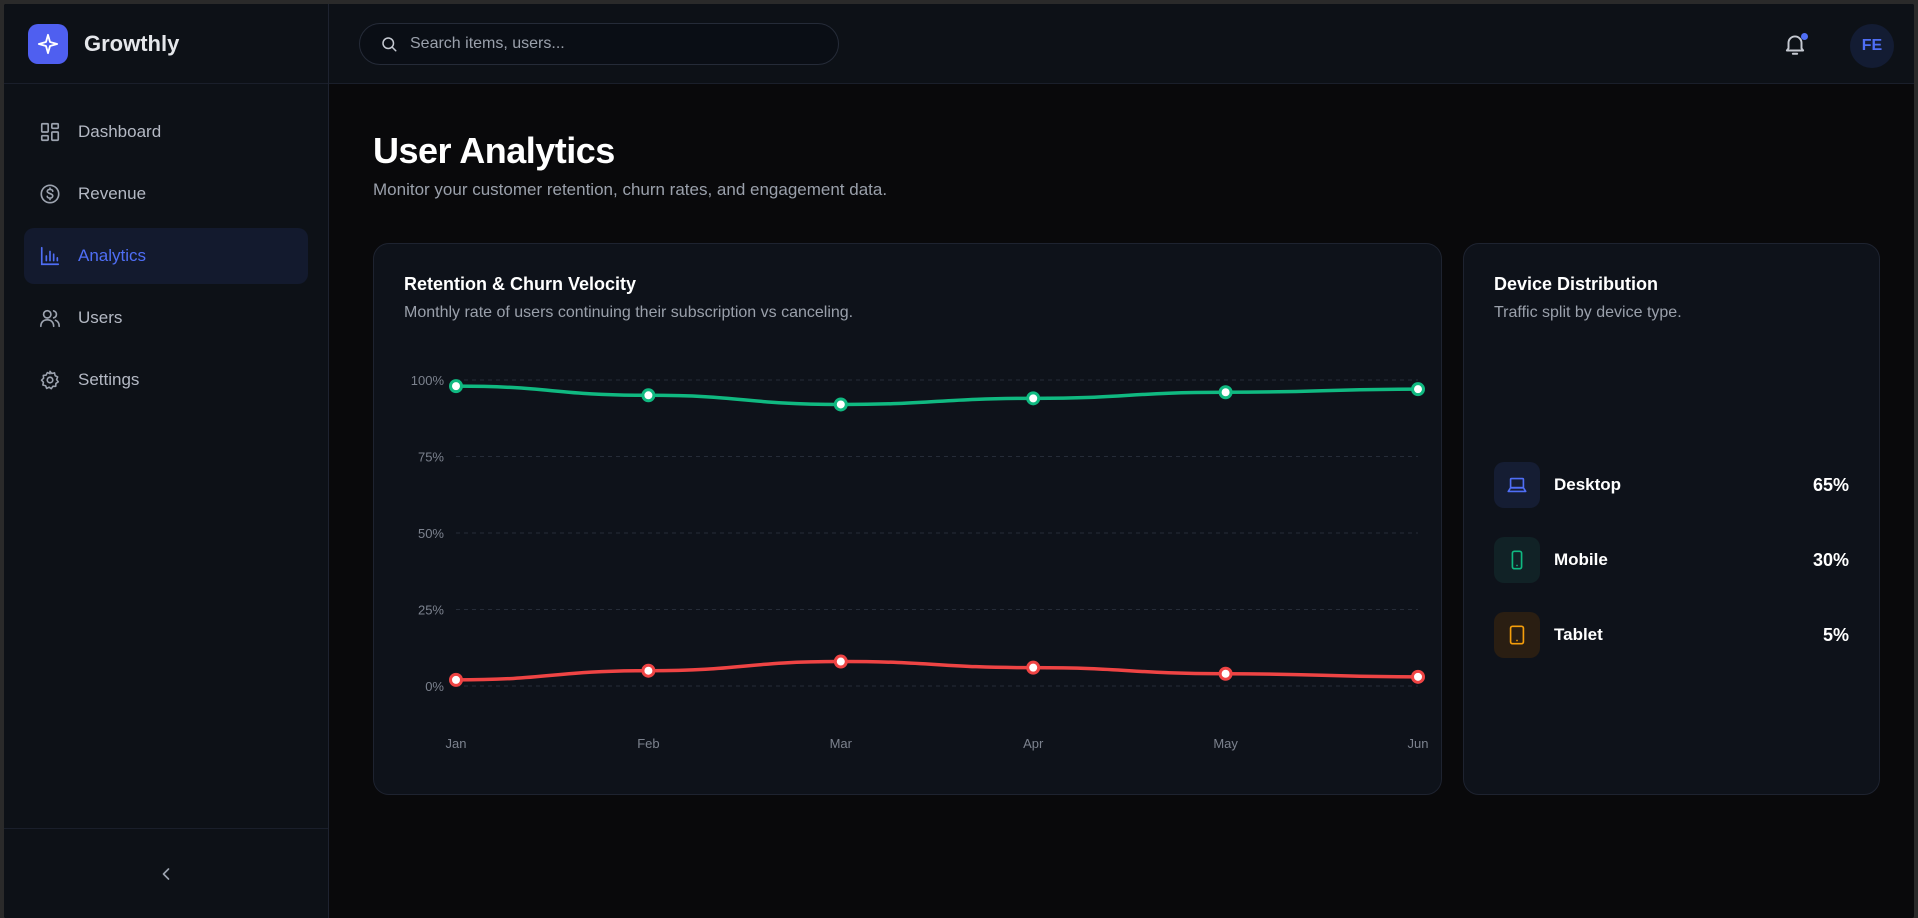 The height and width of the screenshot is (918, 1918). I want to click on sidebar-nav: Dashboard Revenue Analytics, so click(166, 246).